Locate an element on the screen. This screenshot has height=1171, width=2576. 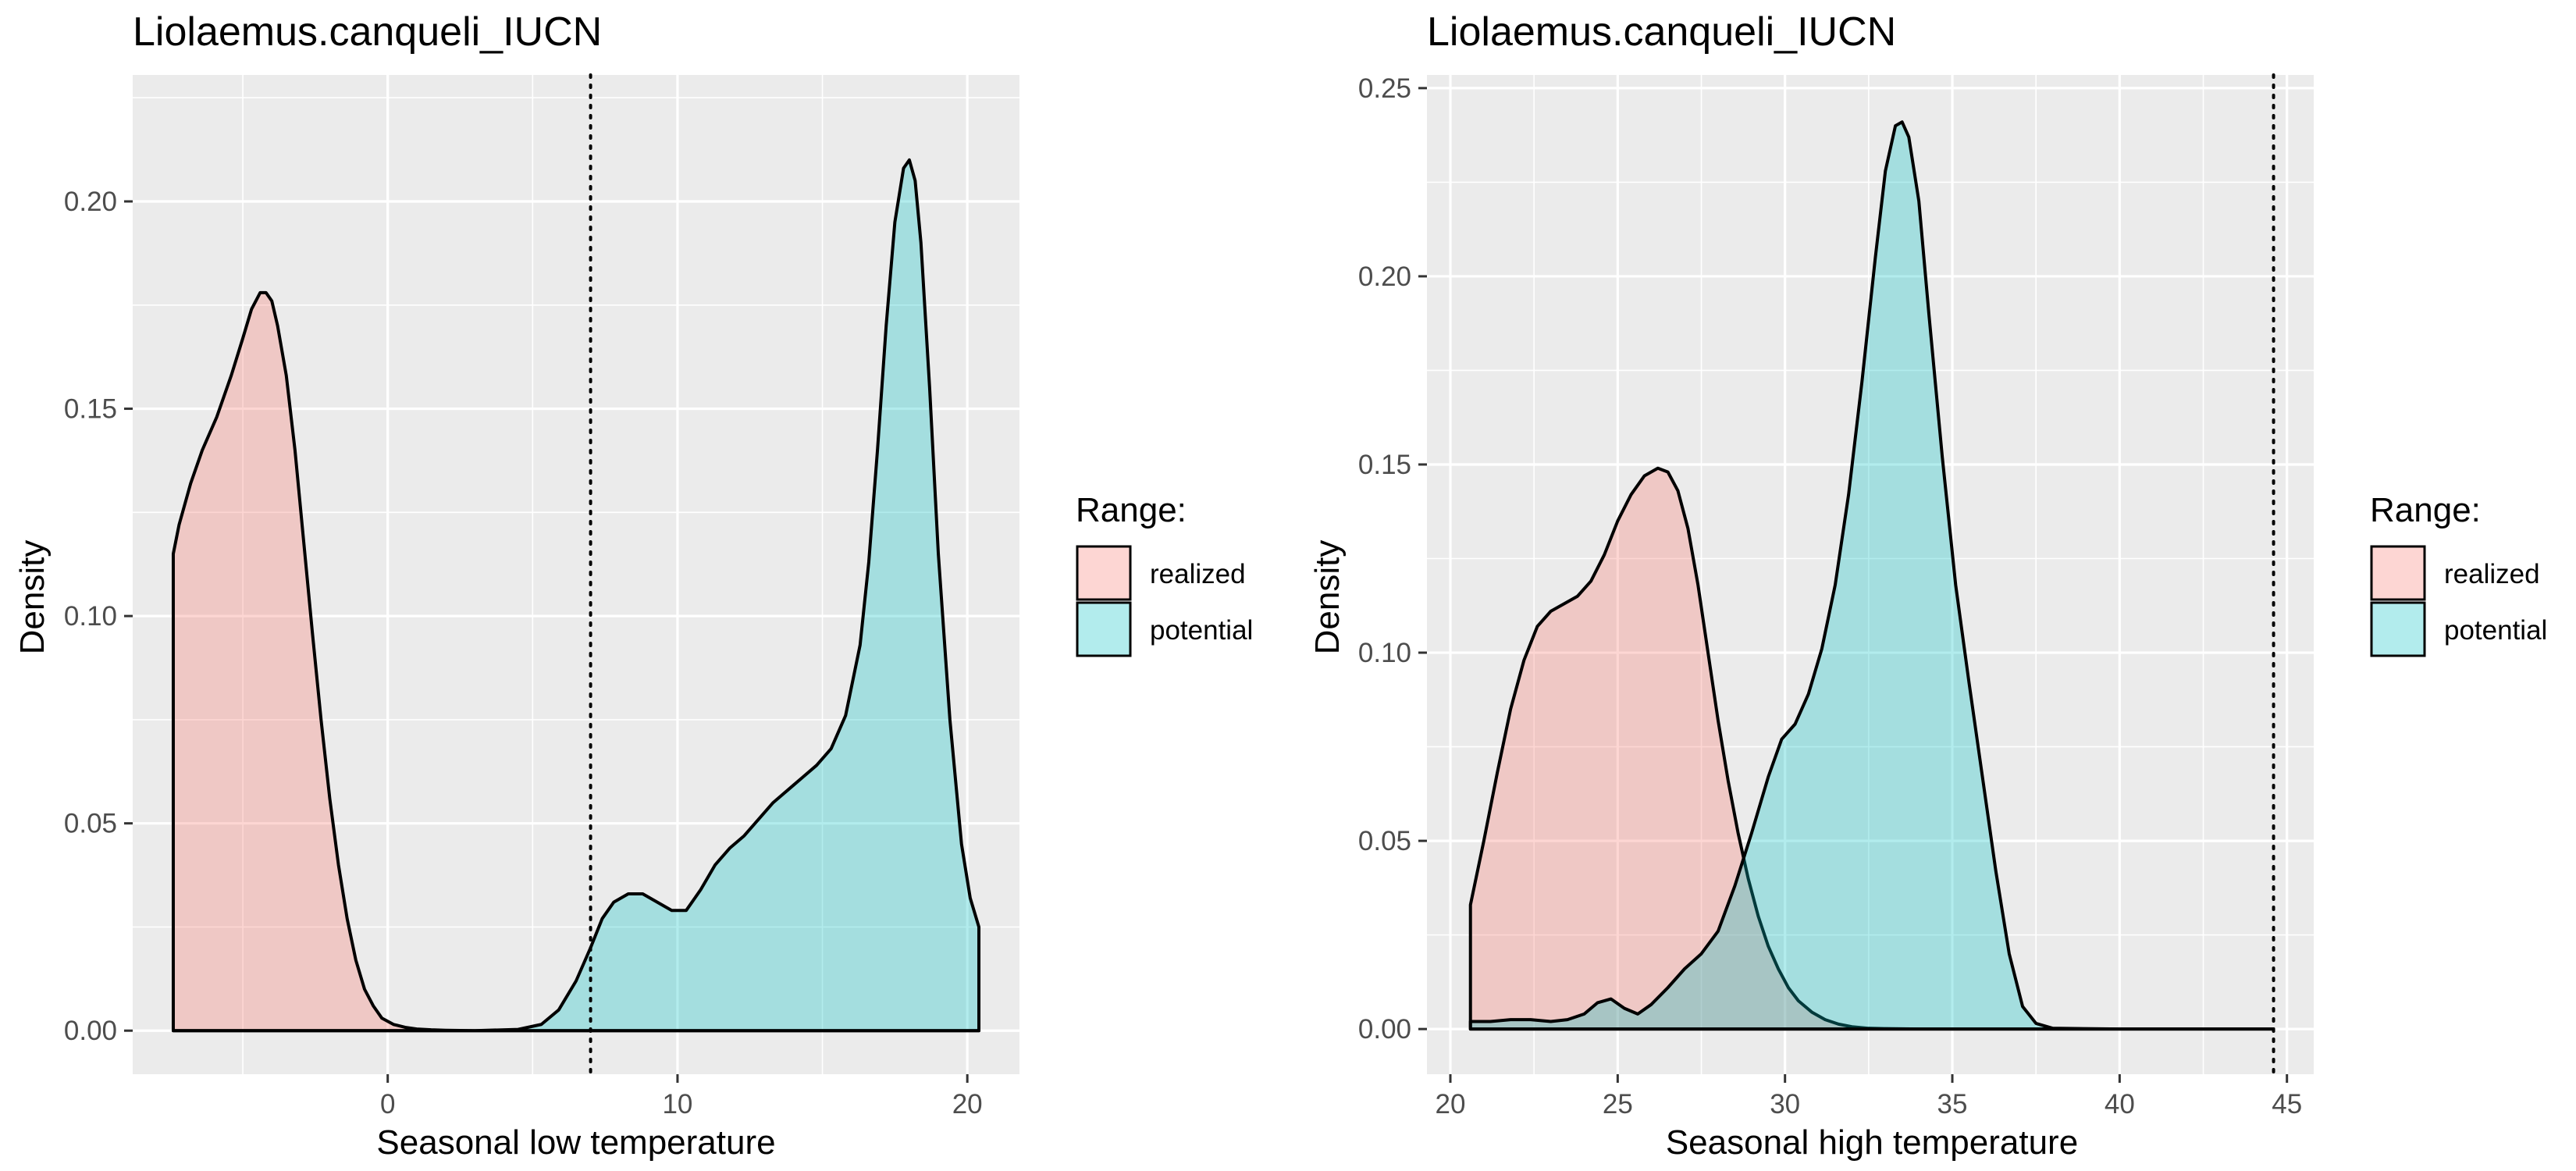
y-tick-label: 0.25 is located at coordinates (1384, 88).